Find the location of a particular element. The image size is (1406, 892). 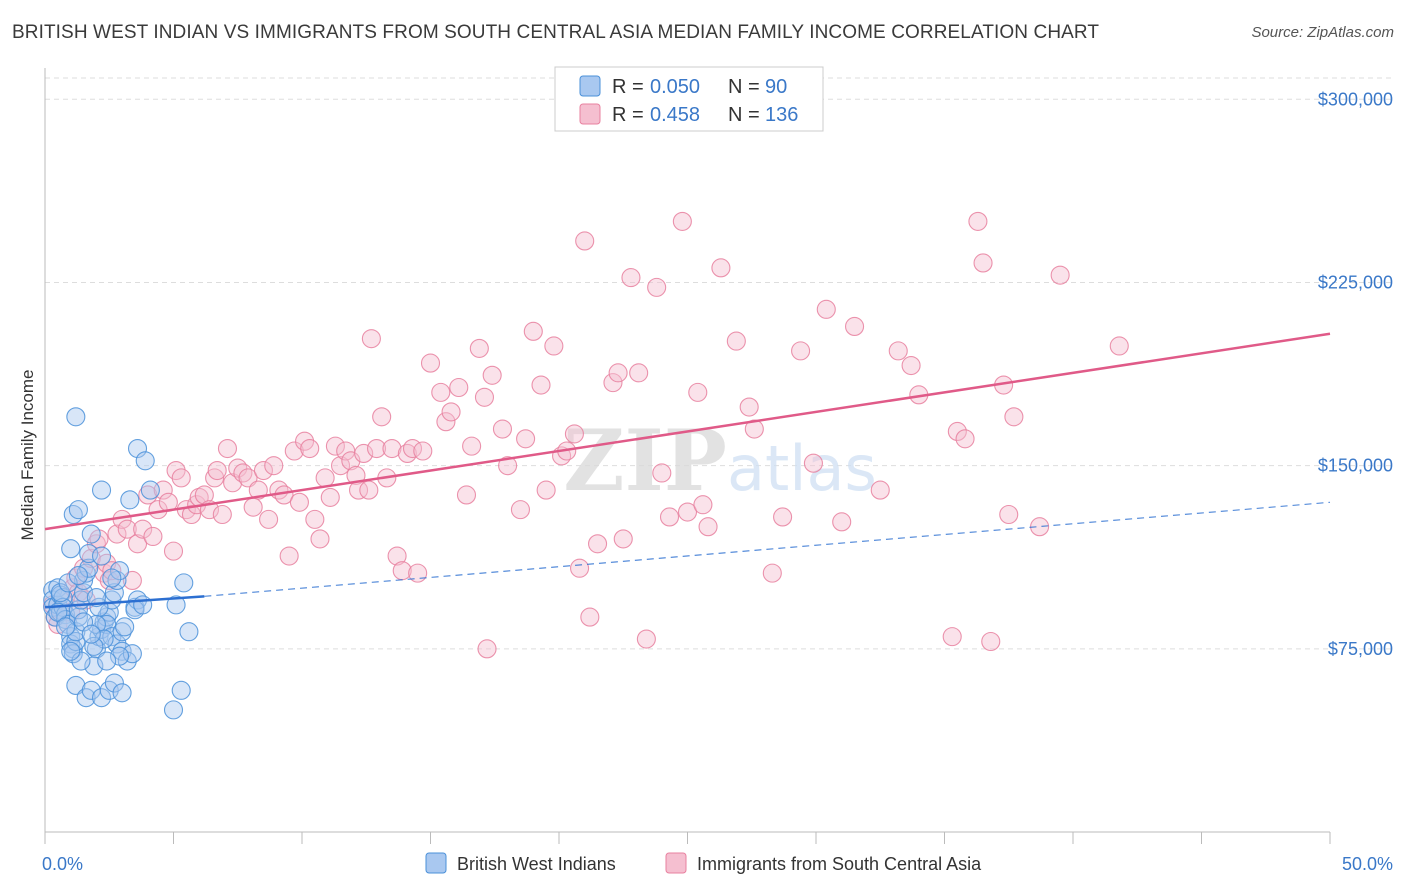

y-tick-label: $225,000 is located at coordinates (1355, 282).